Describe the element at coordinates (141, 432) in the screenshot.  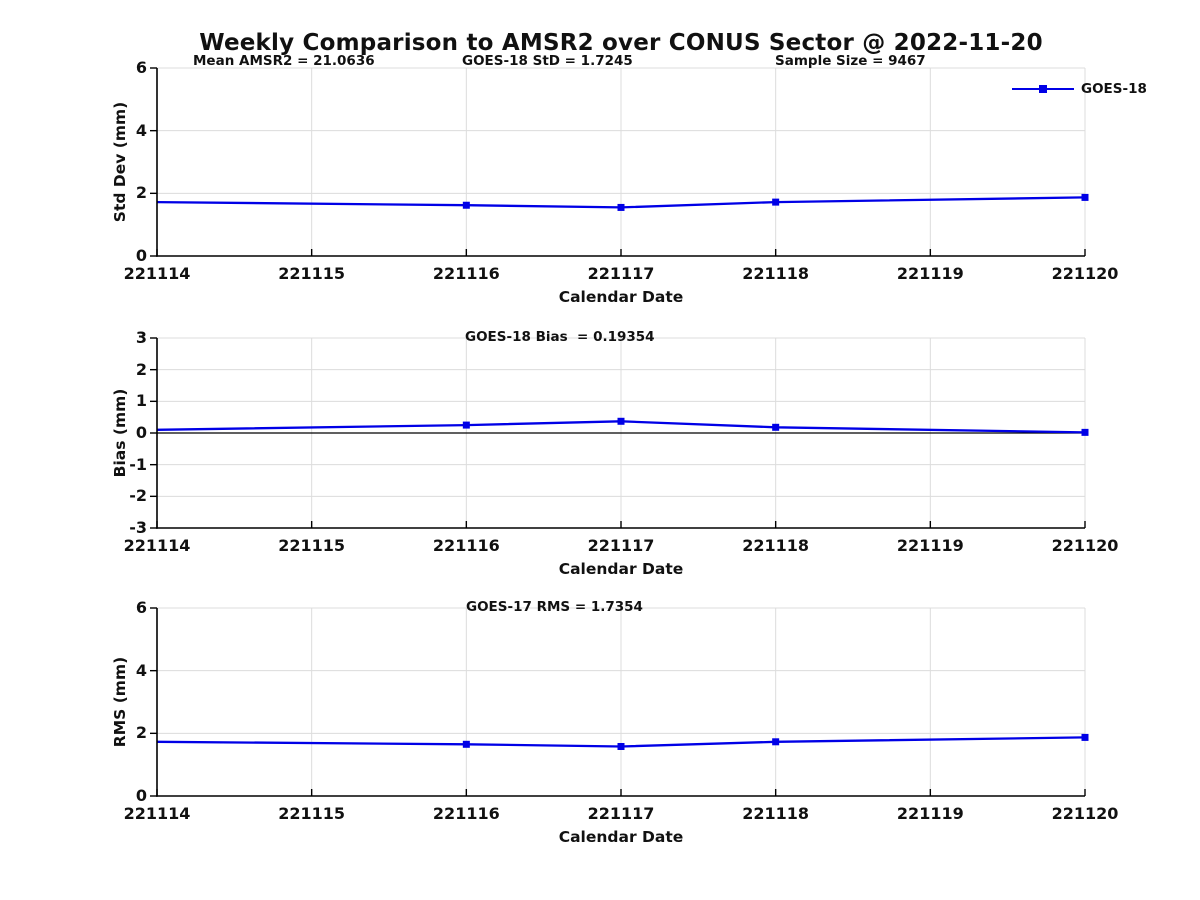
I see `bias-y-tick-label: 0` at that location.